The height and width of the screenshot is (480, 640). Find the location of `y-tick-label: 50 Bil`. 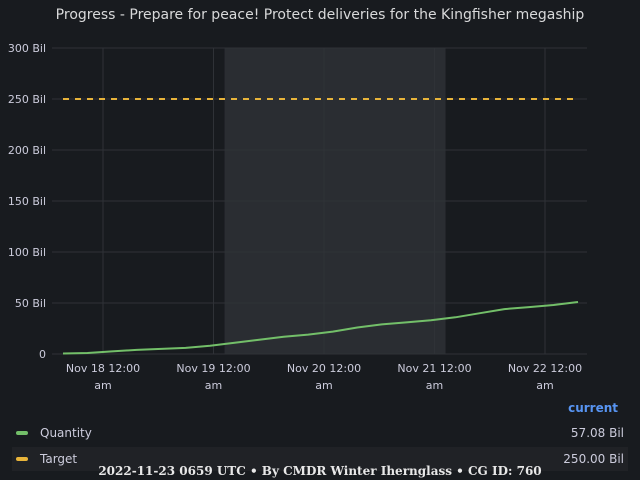

y-tick-label: 50 Bil is located at coordinates (30, 303).